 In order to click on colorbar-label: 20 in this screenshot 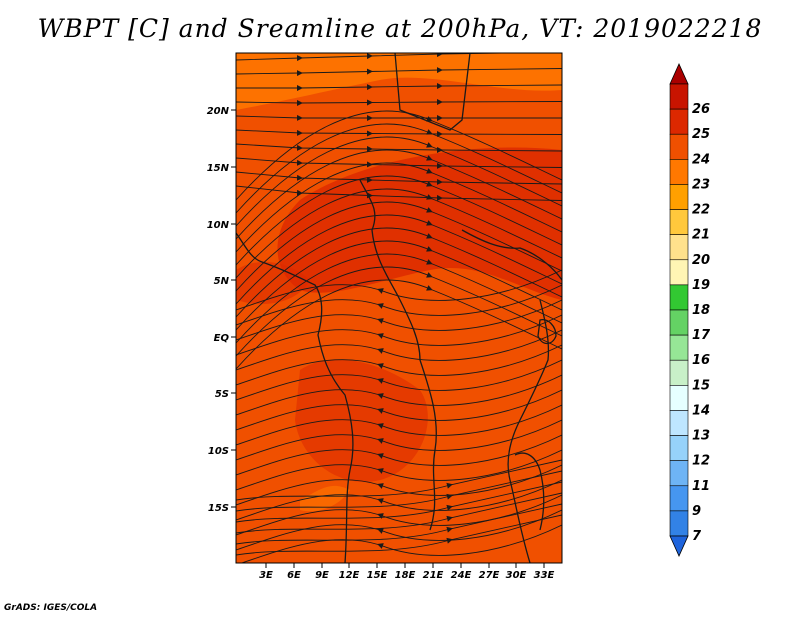, I will do `click(701, 260)`.